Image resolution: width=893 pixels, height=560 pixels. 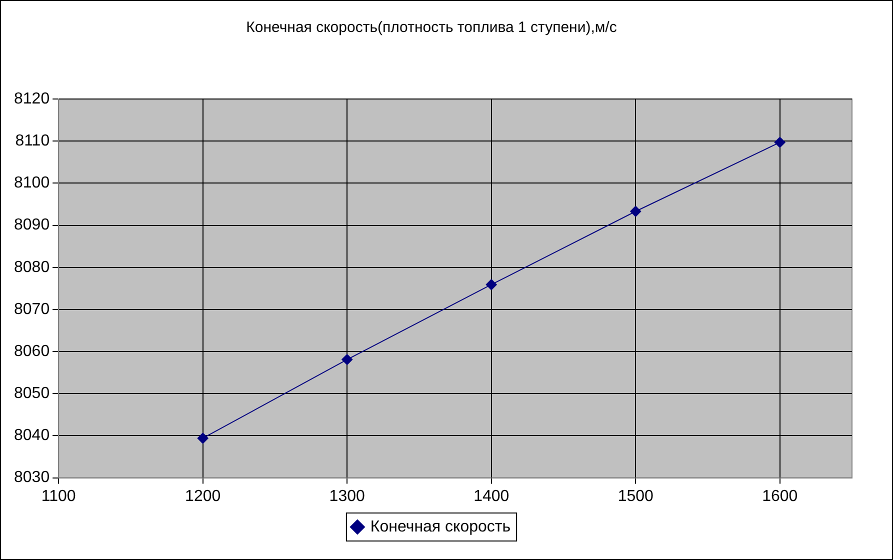 I want to click on x-tick-label: 1400, so click(x=492, y=496).